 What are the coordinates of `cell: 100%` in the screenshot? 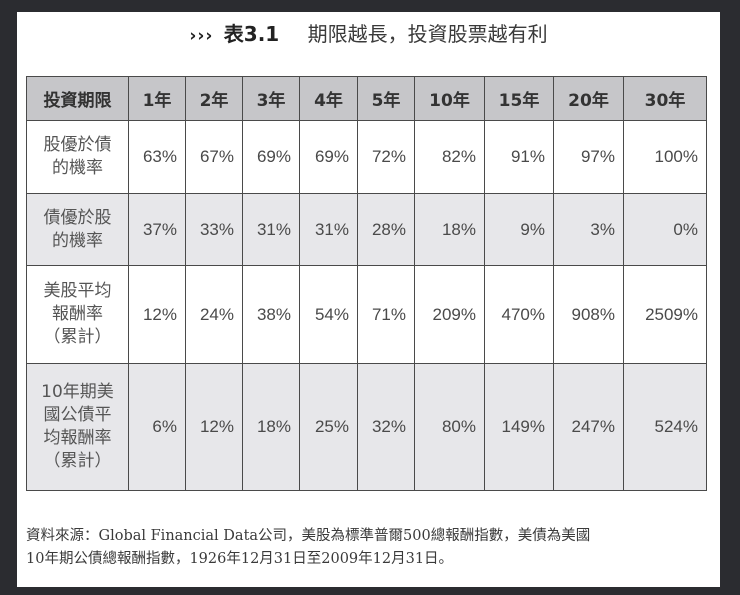 It's located at (665, 157).